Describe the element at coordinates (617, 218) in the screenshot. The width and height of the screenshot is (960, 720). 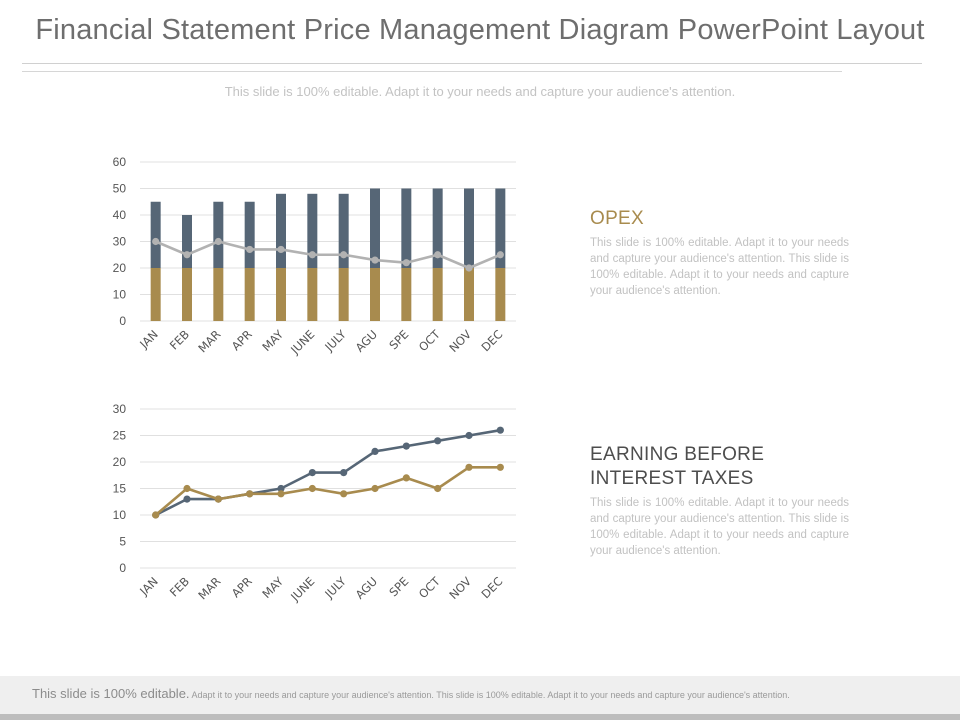
I see `opex-heading: OPEX` at that location.